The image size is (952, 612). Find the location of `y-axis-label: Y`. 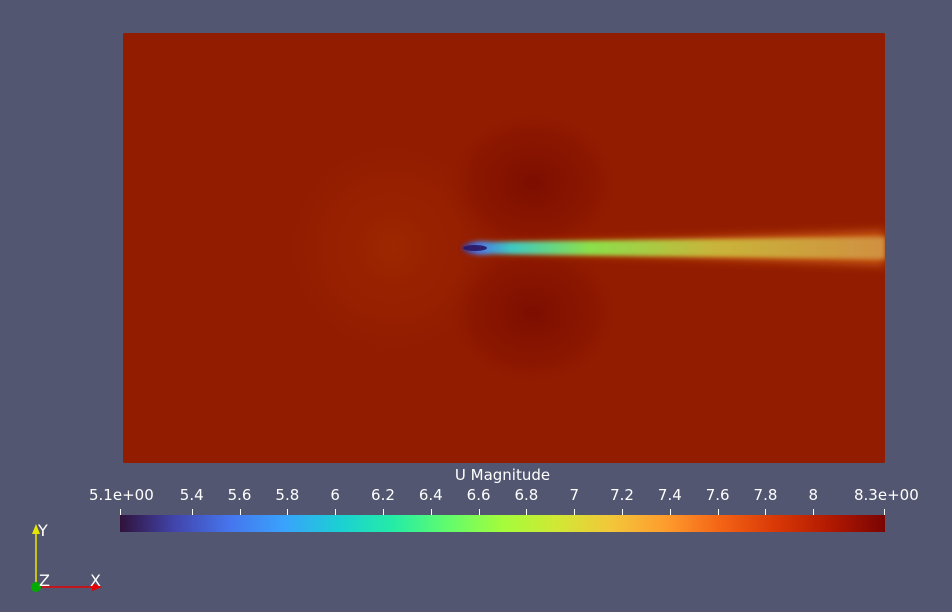

y-axis-label: Y is located at coordinates (43, 530).